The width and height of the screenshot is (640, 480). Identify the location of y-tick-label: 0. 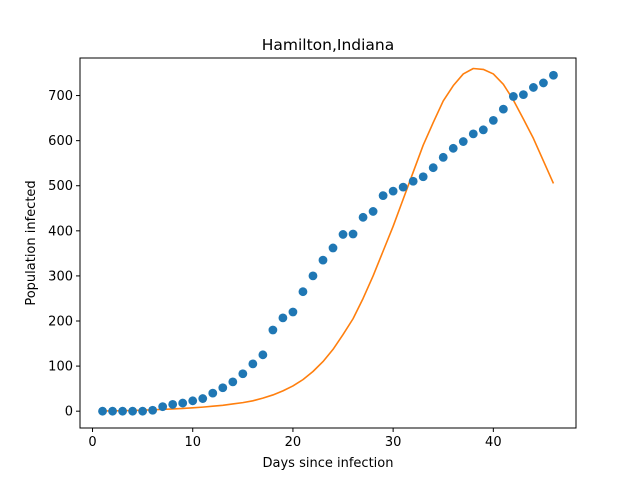
(69, 412).